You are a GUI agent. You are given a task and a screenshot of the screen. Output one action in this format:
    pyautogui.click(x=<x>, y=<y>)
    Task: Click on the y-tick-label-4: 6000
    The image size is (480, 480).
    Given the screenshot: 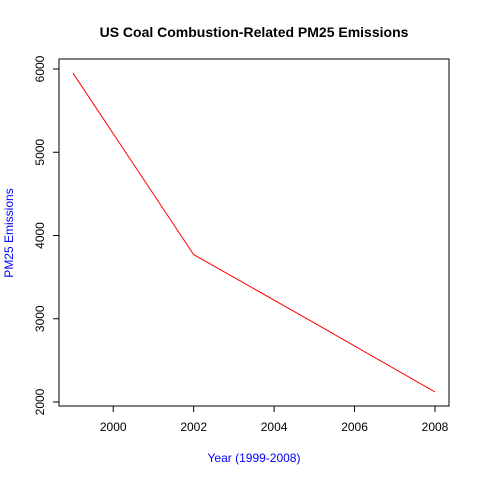 What is the action you would take?
    pyautogui.click(x=40, y=68)
    